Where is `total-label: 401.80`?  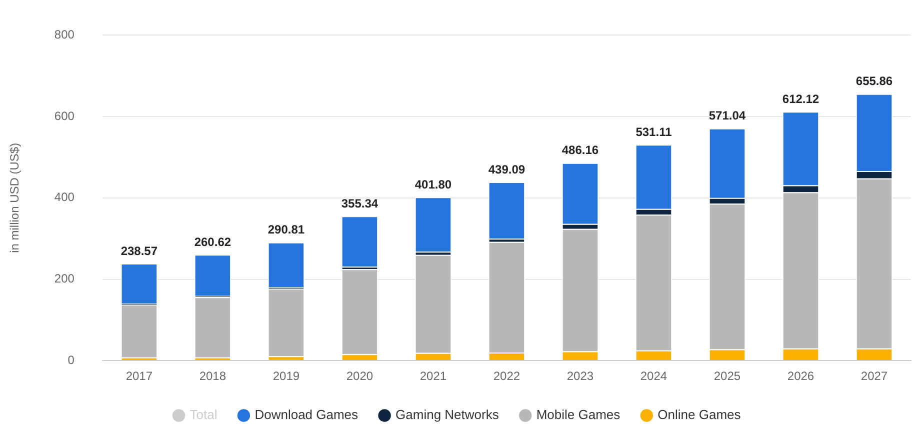
total-label: 401.80 is located at coordinates (433, 184).